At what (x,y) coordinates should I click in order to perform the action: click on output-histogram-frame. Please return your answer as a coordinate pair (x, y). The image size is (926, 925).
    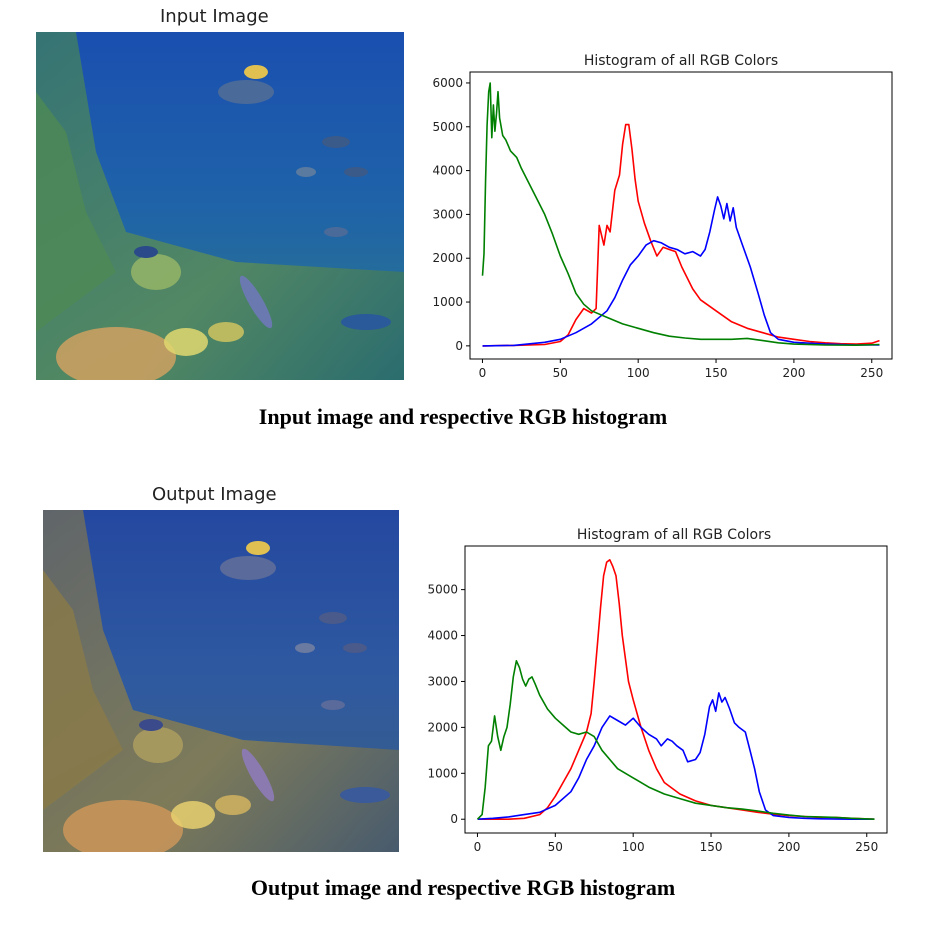
    Looking at the image, I should click on (676, 689).